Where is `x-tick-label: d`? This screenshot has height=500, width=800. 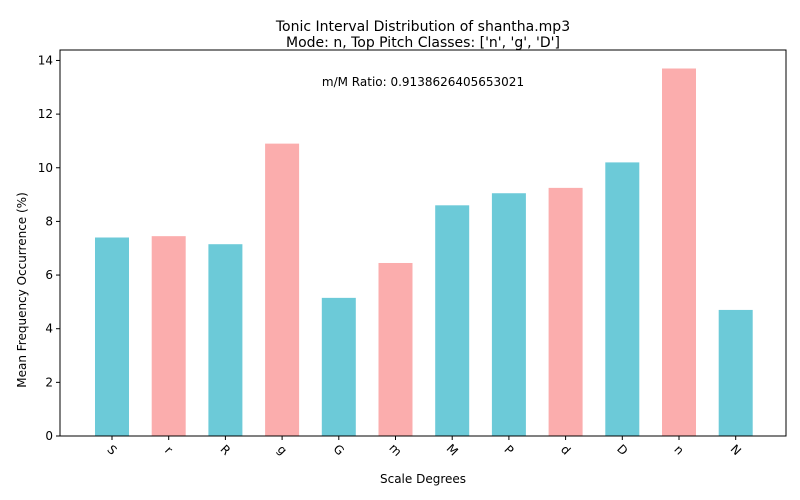 x-tick-label: d is located at coordinates (565, 449).